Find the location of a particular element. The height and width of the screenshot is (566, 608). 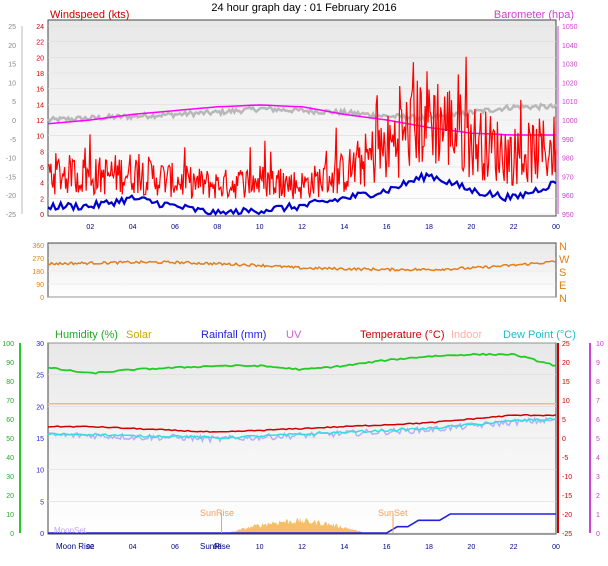

x-tick-label-bottom: 08 is located at coordinates (217, 547).